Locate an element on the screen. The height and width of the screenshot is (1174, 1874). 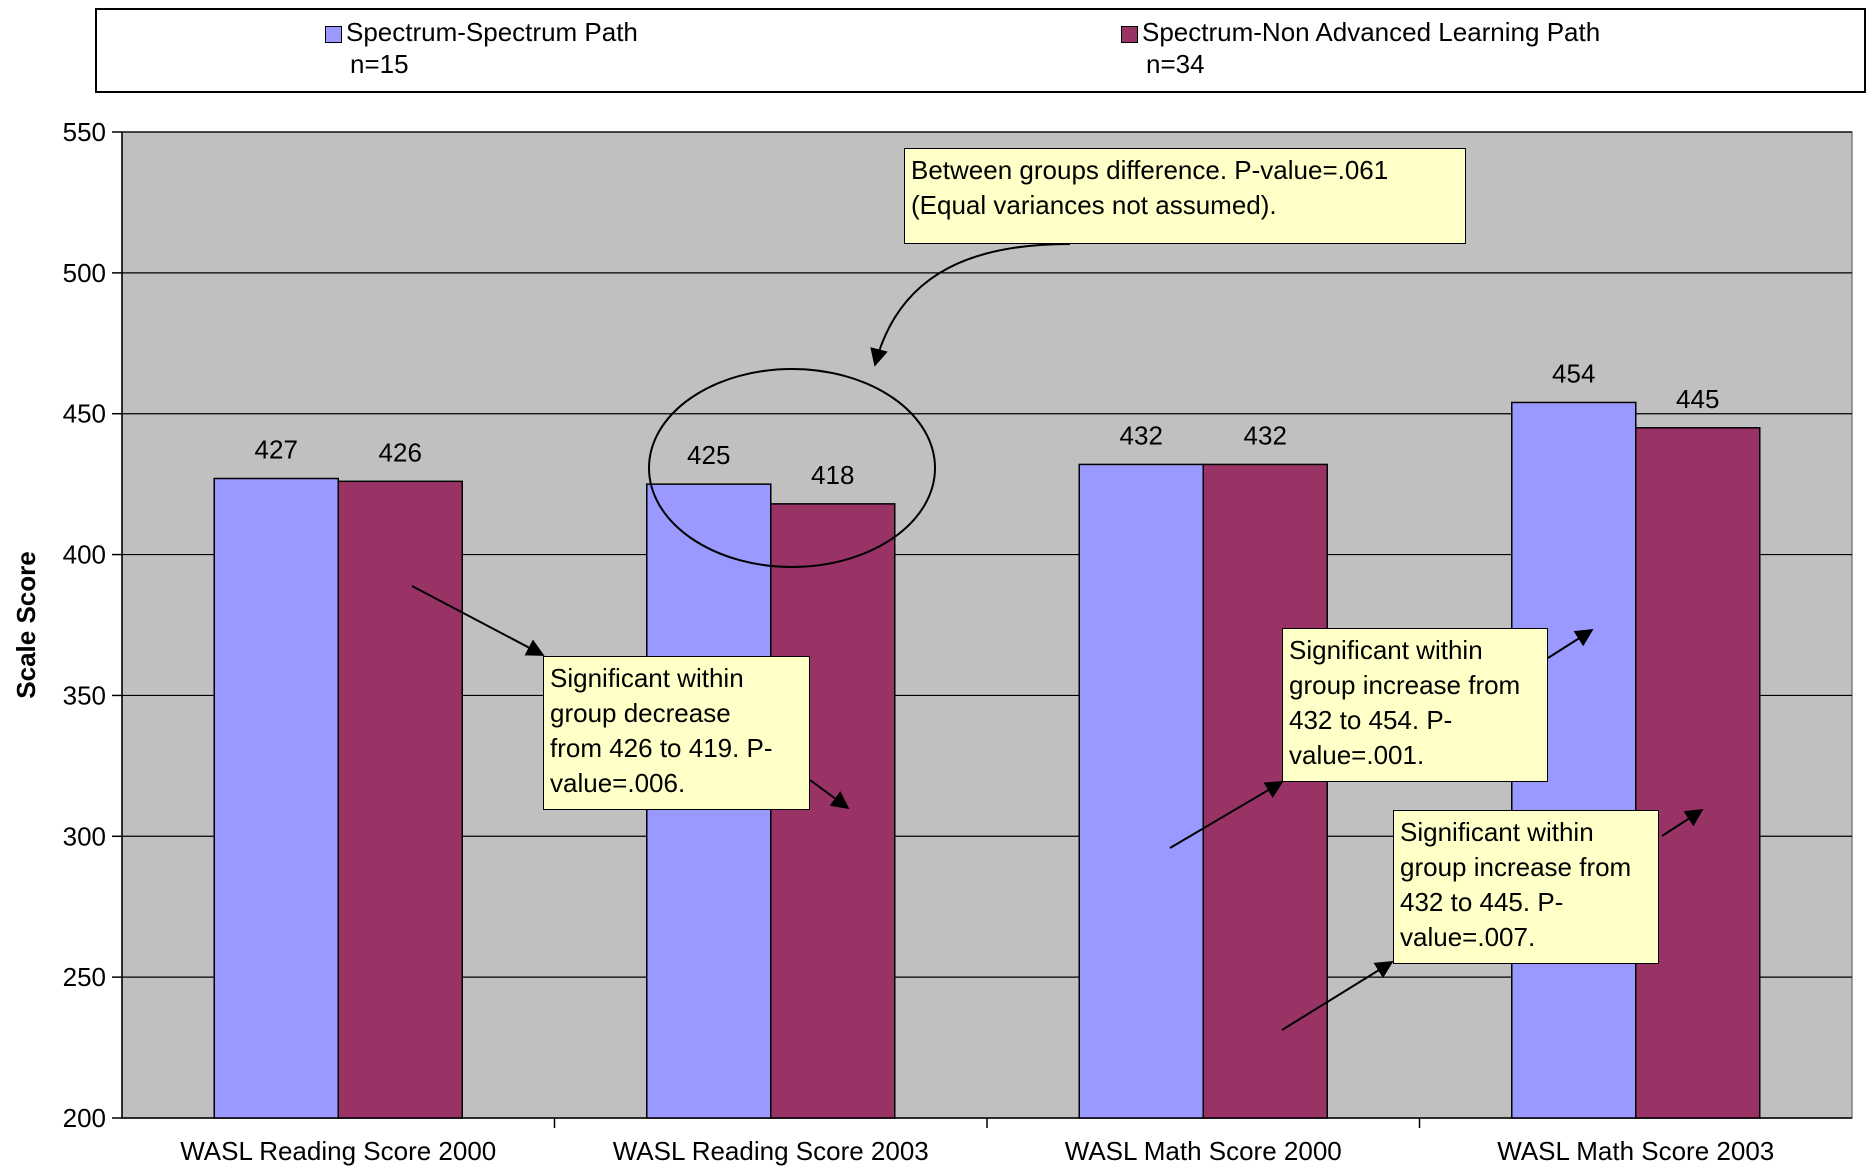
y-tick-label: 350 is located at coordinates (84, 695).